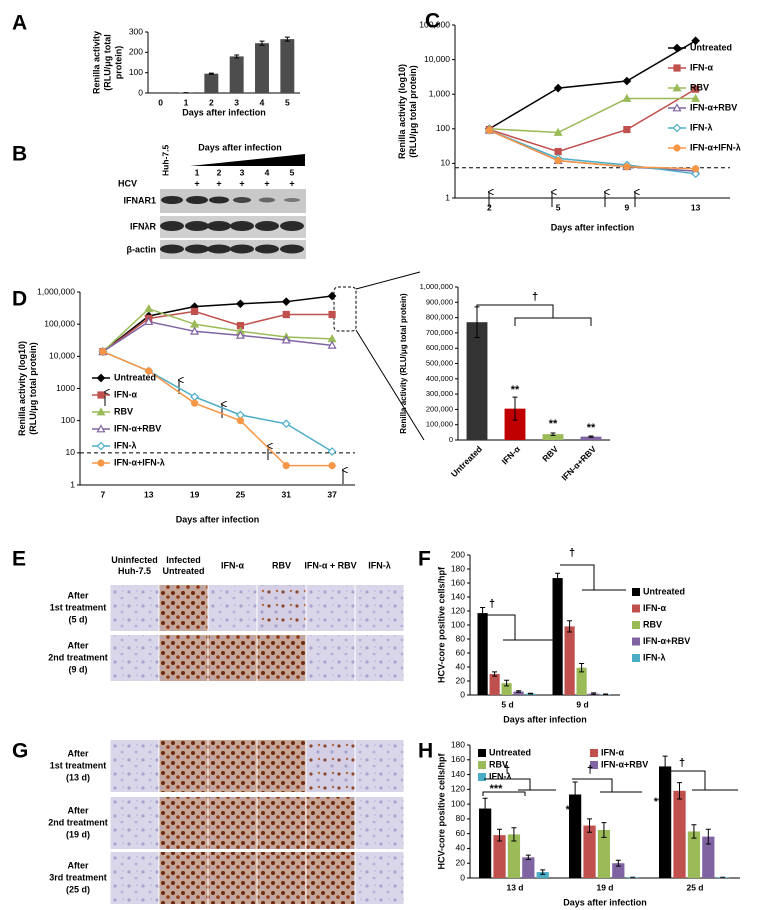  I want to click on y-tick-label: 120, so click(458, 789).